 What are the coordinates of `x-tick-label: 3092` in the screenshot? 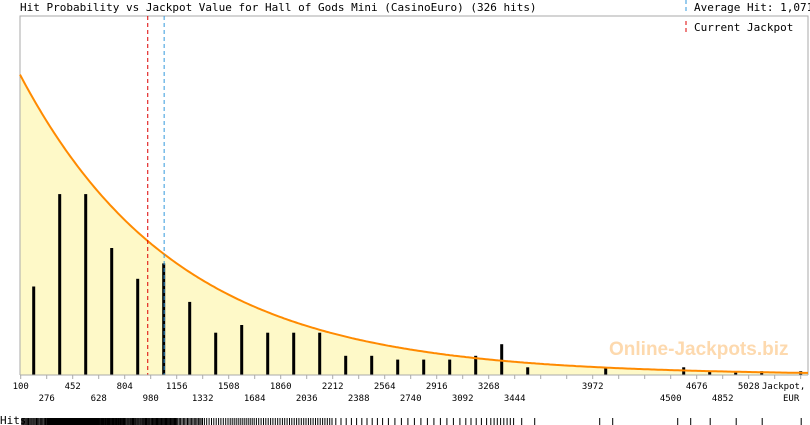 It's located at (463, 399).